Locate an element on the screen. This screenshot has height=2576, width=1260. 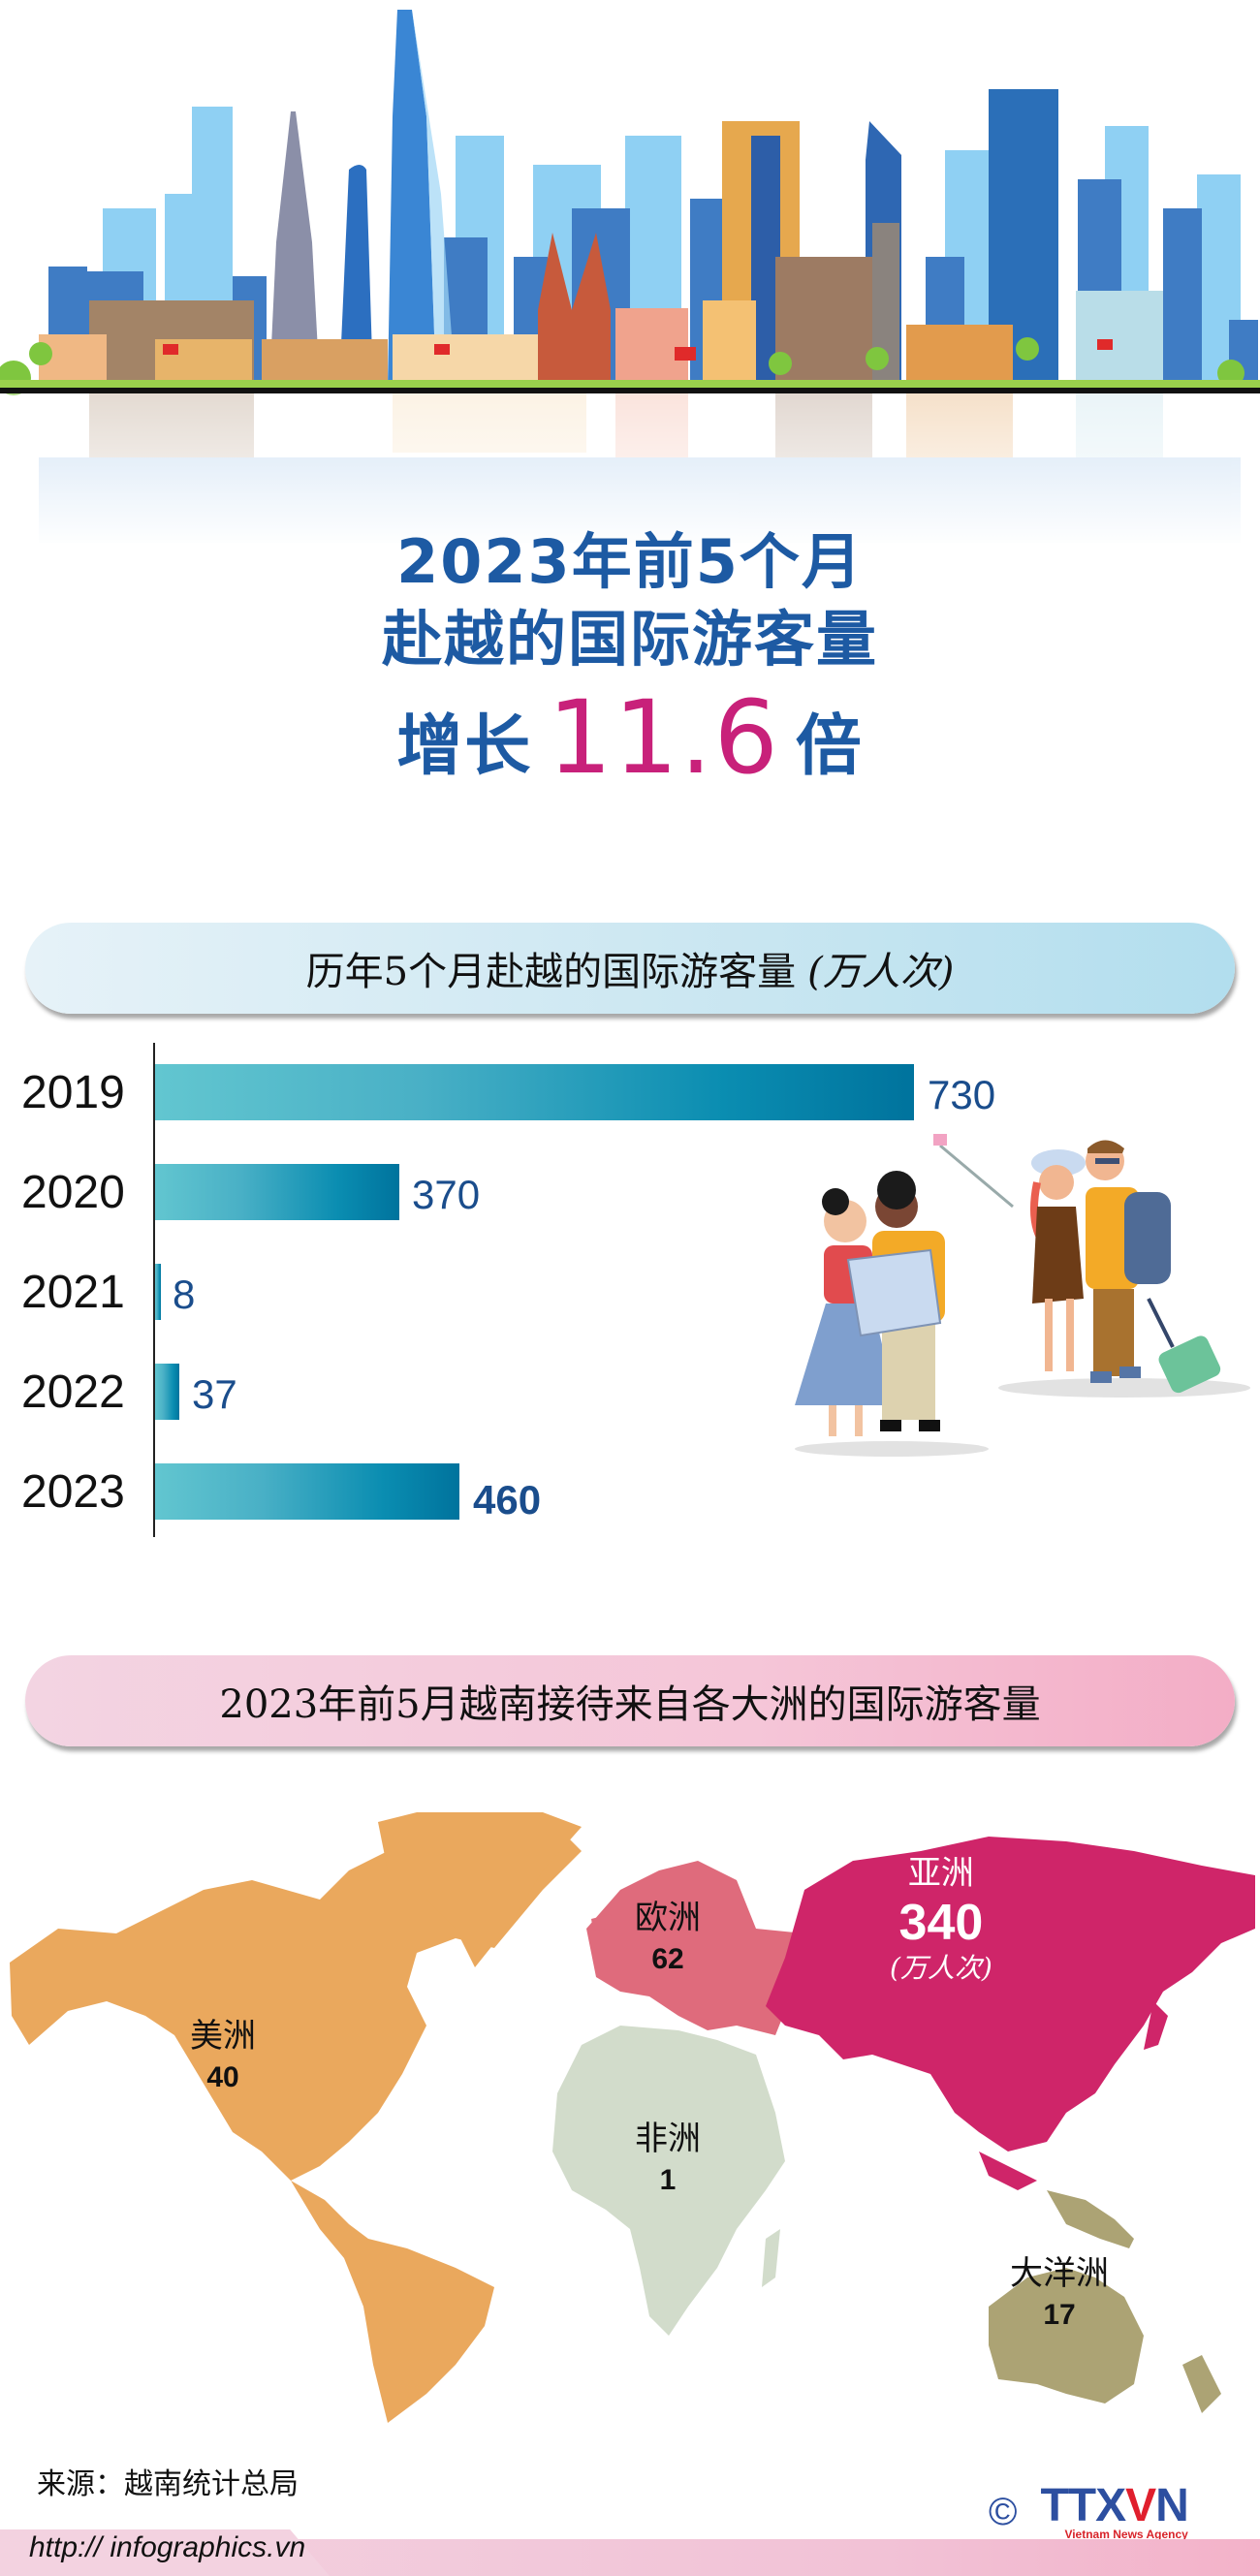
value-label: 730 is located at coordinates (962, 1094).